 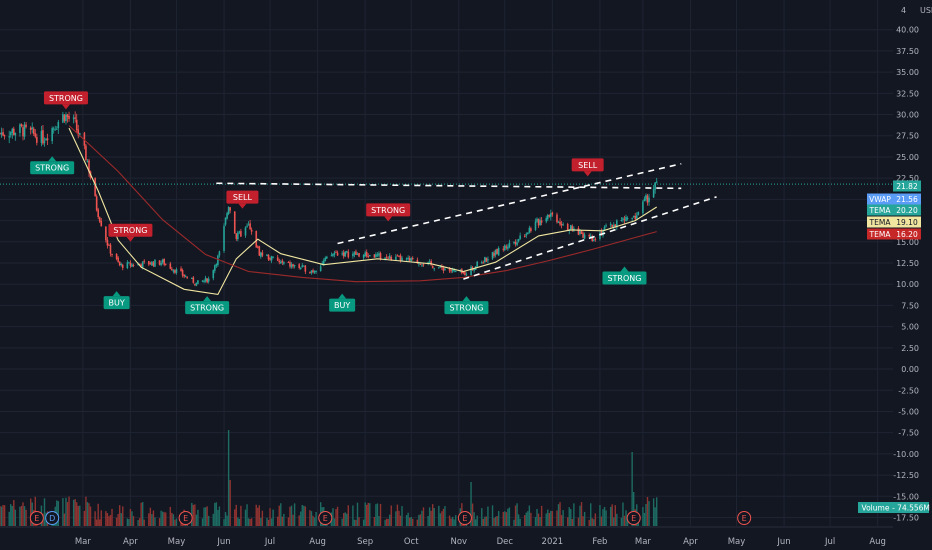 I want to click on earnings-marker: E, so click(x=633, y=518).